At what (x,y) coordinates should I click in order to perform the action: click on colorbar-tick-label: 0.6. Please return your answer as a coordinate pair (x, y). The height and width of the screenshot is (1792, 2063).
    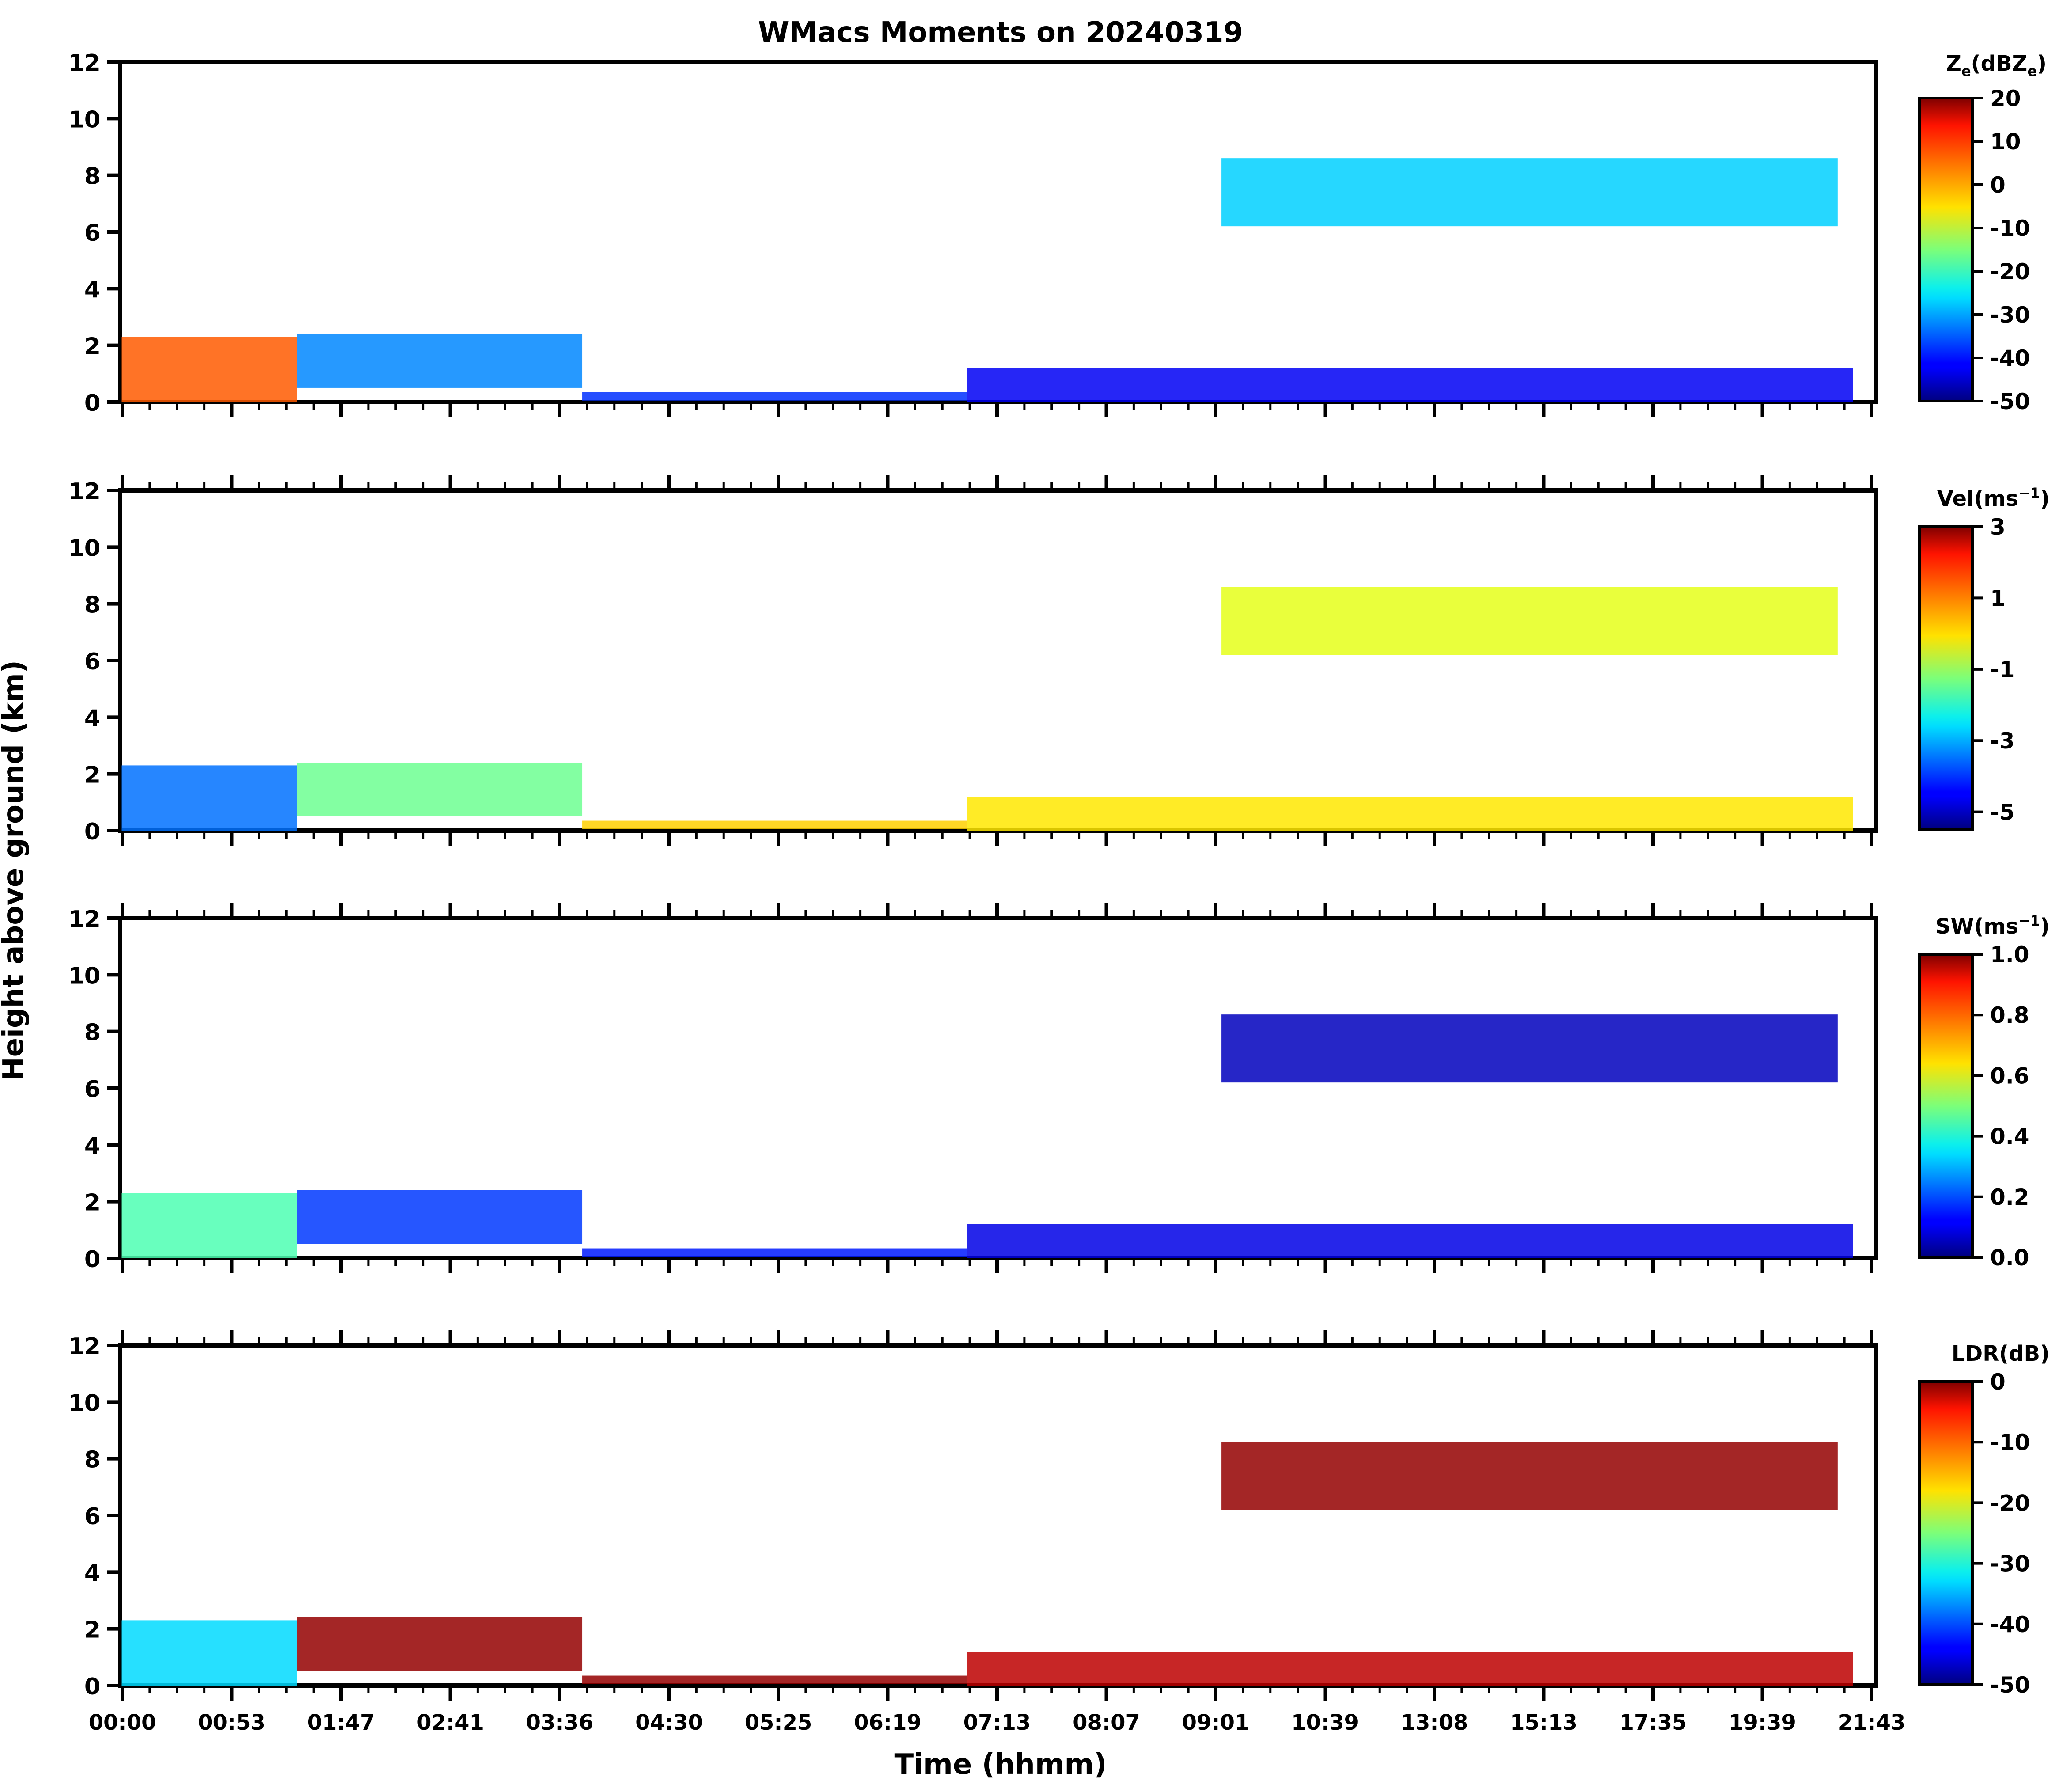
    Looking at the image, I should click on (2010, 1076).